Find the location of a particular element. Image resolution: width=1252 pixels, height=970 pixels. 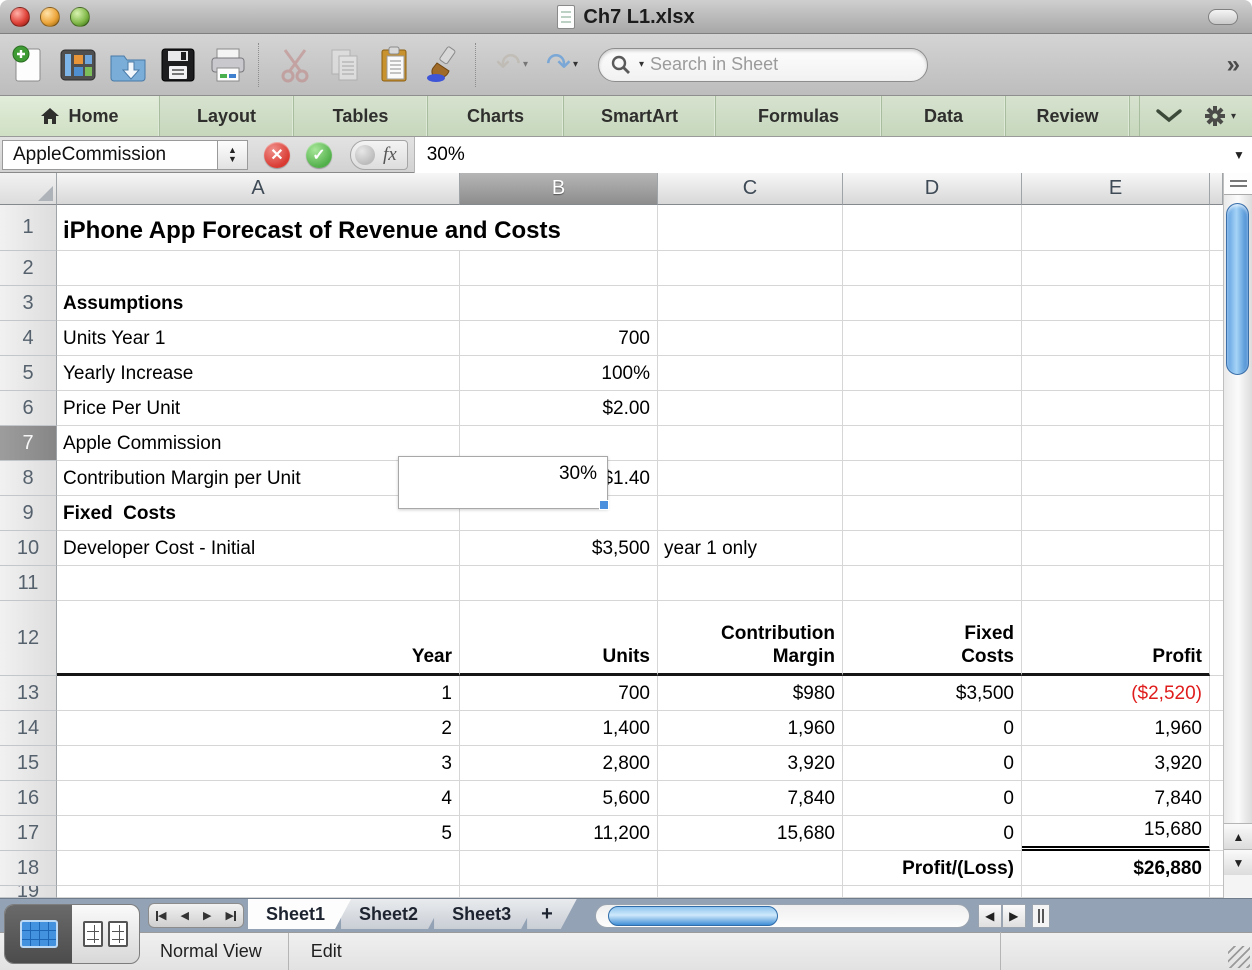

row-header-19: 19 is located at coordinates (28, 892).